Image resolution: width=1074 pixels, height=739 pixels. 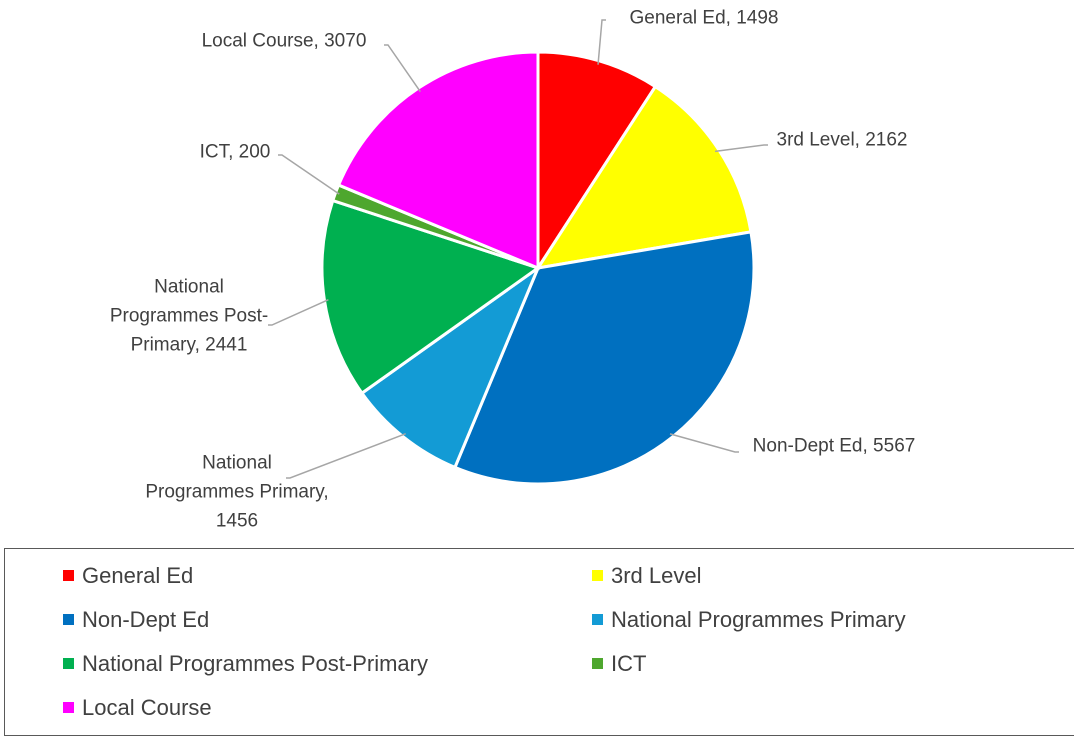 What do you see at coordinates (704, 18) in the screenshot?
I see `data-label: General Ed, 1498` at bounding box center [704, 18].